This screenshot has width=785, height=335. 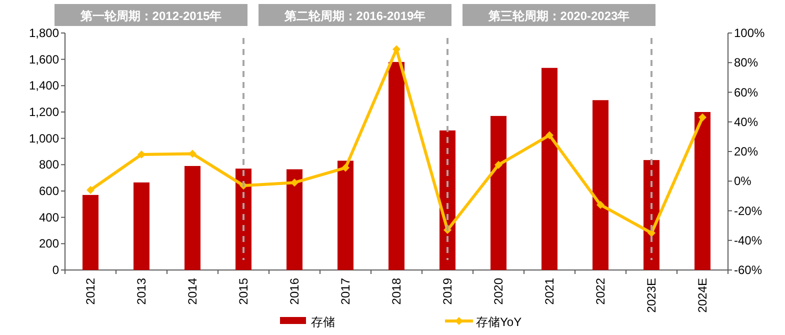 I want to click on y-tick-label: 600, so click(x=49, y=191).